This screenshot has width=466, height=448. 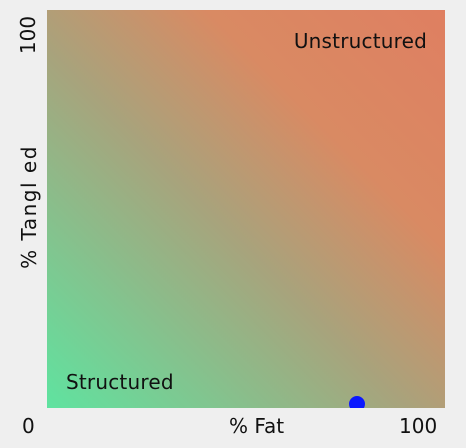 What do you see at coordinates (418, 426) in the screenshot?
I see `x-axis-max-tick: 100` at bounding box center [418, 426].